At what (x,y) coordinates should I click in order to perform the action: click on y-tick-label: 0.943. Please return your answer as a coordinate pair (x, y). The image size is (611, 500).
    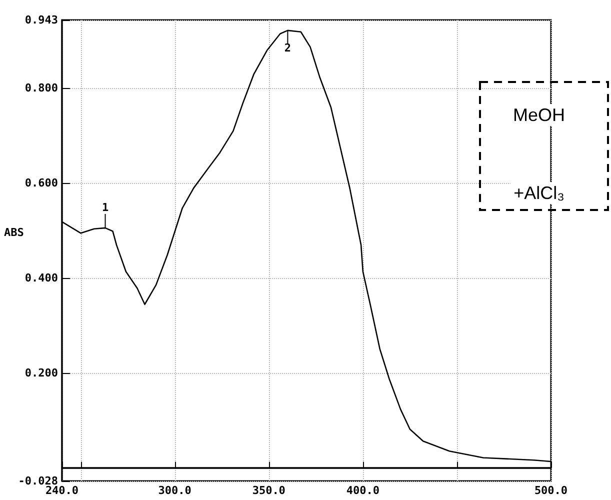
    Looking at the image, I should click on (41, 20).